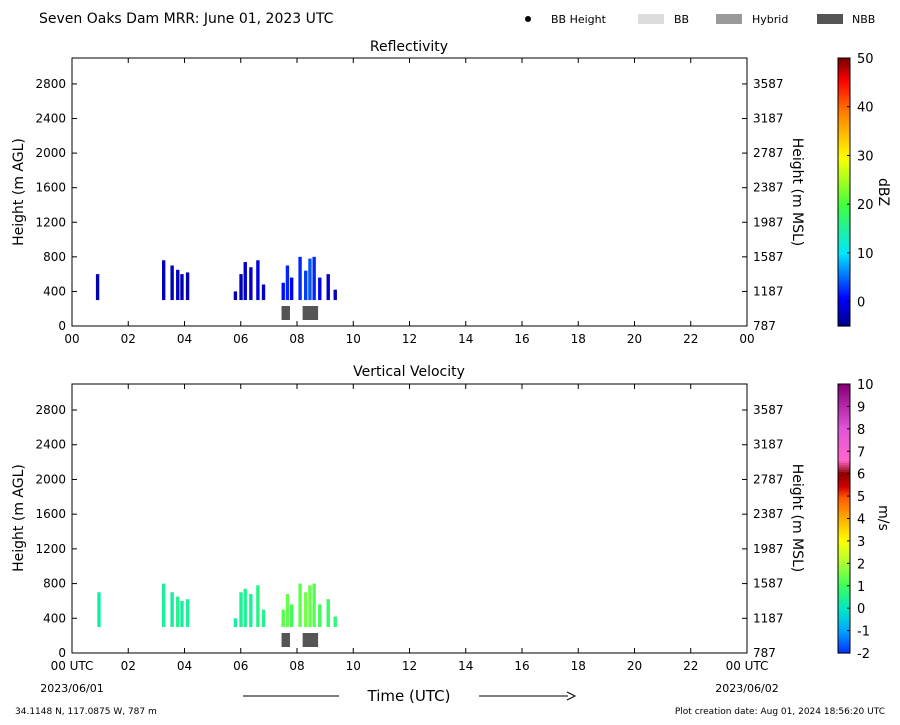 The image size is (900, 725). I want to click on time-arrow-head, so click(571, 696).